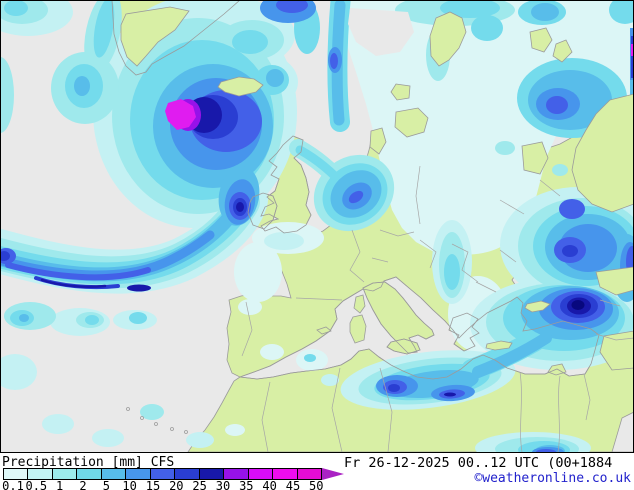 The width and height of the screenshot is (634, 490). What do you see at coordinates (478, 463) in the screenshot?
I see `forecast-datetime: Fr 26-12-2025 00..12 UTC (00+1884` at bounding box center [478, 463].